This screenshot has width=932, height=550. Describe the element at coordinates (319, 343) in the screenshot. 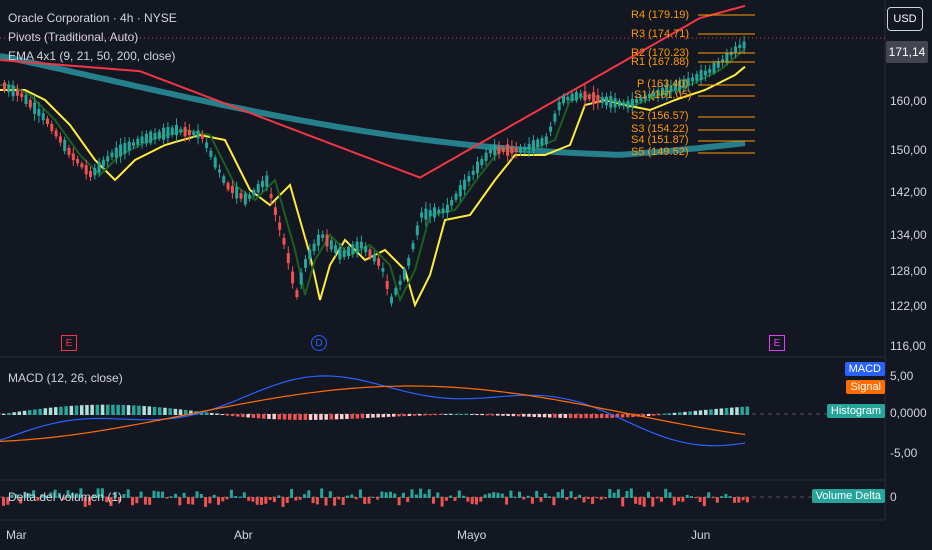

I see `dividend-event-icon: D` at that location.